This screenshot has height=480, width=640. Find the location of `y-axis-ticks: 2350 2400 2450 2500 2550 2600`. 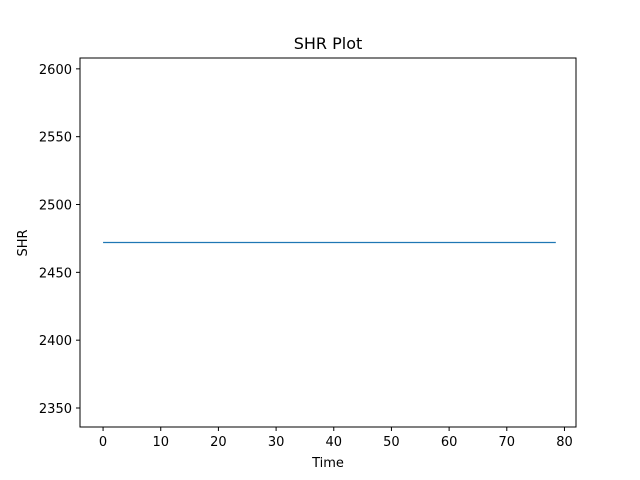

y-axis-ticks: 2350 2400 2450 2500 2550 2600 is located at coordinates (59, 240).